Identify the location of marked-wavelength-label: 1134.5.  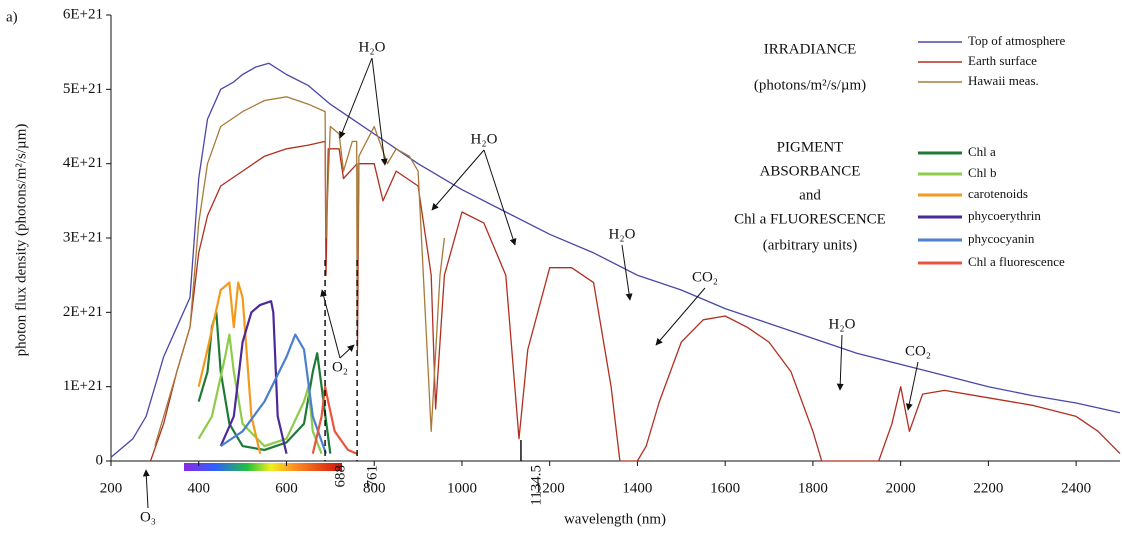
(536, 485).